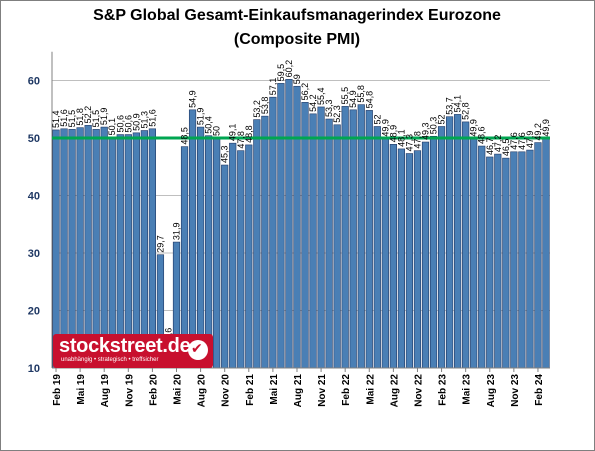  Describe the element at coordinates (57, 390) in the screenshot. I see `x-tick-label: Feb 19` at that location.